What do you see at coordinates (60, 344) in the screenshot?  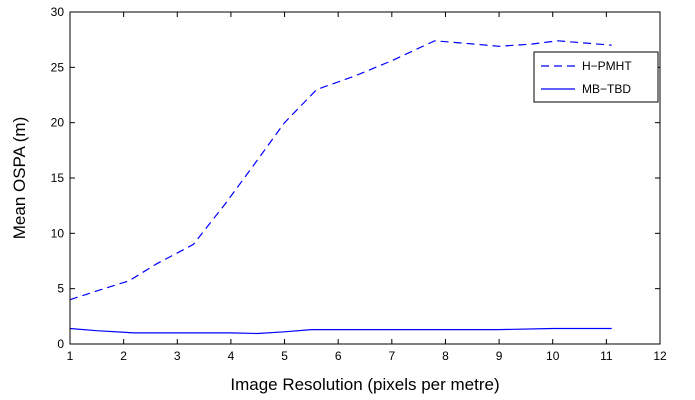 I see `y-tick-label: 0` at bounding box center [60, 344].